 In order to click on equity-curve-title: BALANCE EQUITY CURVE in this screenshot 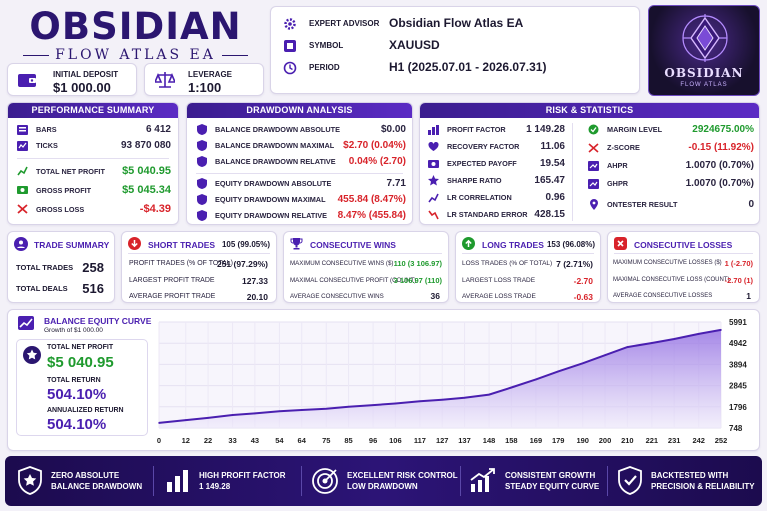, I will do `click(98, 321)`.